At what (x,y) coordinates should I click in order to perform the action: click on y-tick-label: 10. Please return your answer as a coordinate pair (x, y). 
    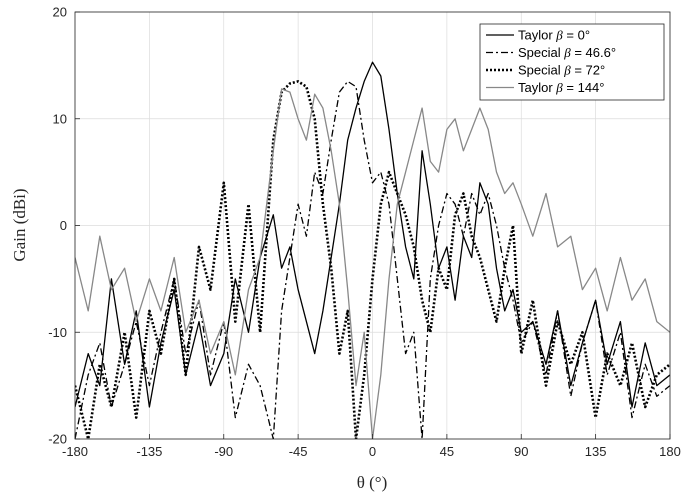
    Looking at the image, I should click on (60, 118).